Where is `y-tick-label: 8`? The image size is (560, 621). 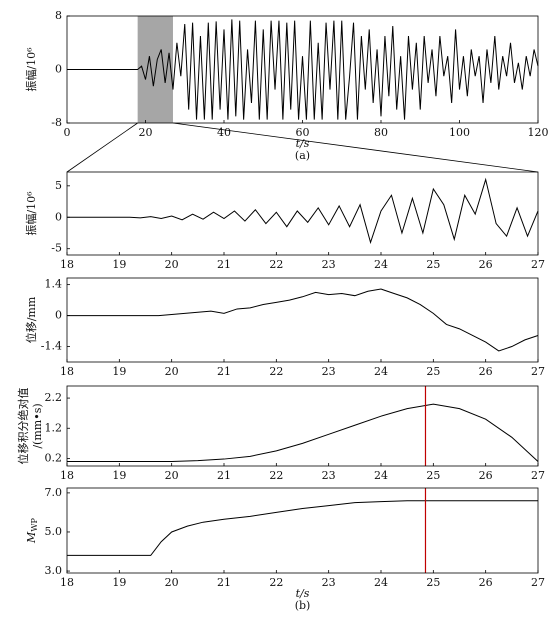
y-tick-label: 8 is located at coordinates (58, 15).